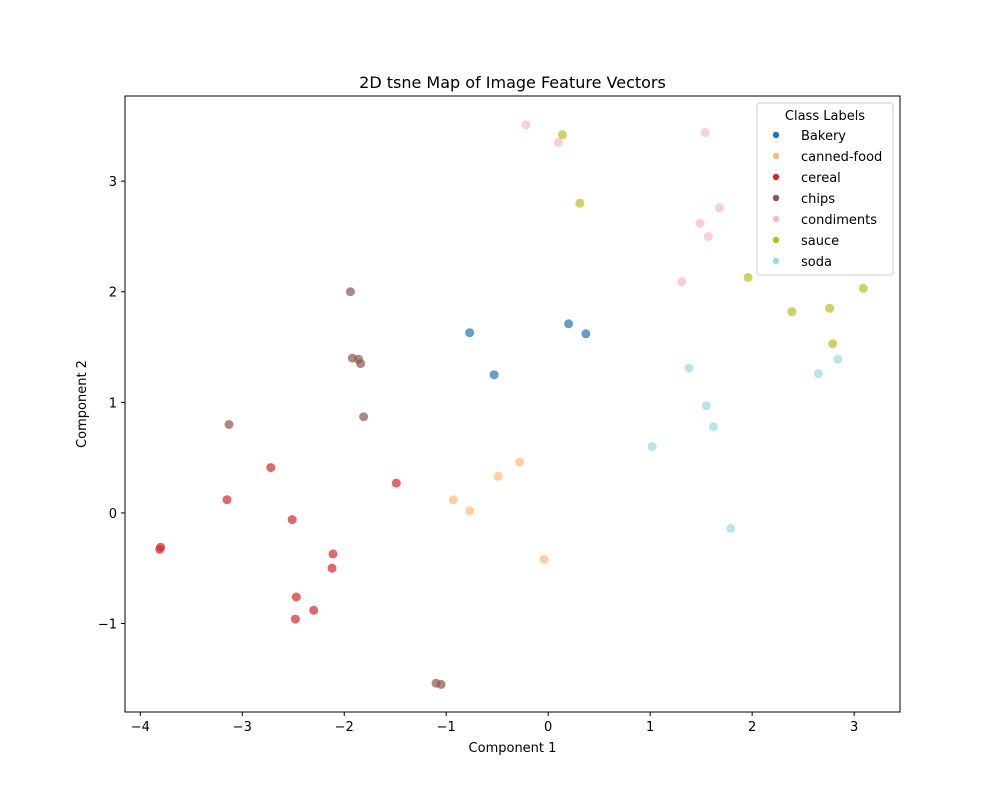  Describe the element at coordinates (140, 727) in the screenshot. I see `x-tick-label: −4` at that location.